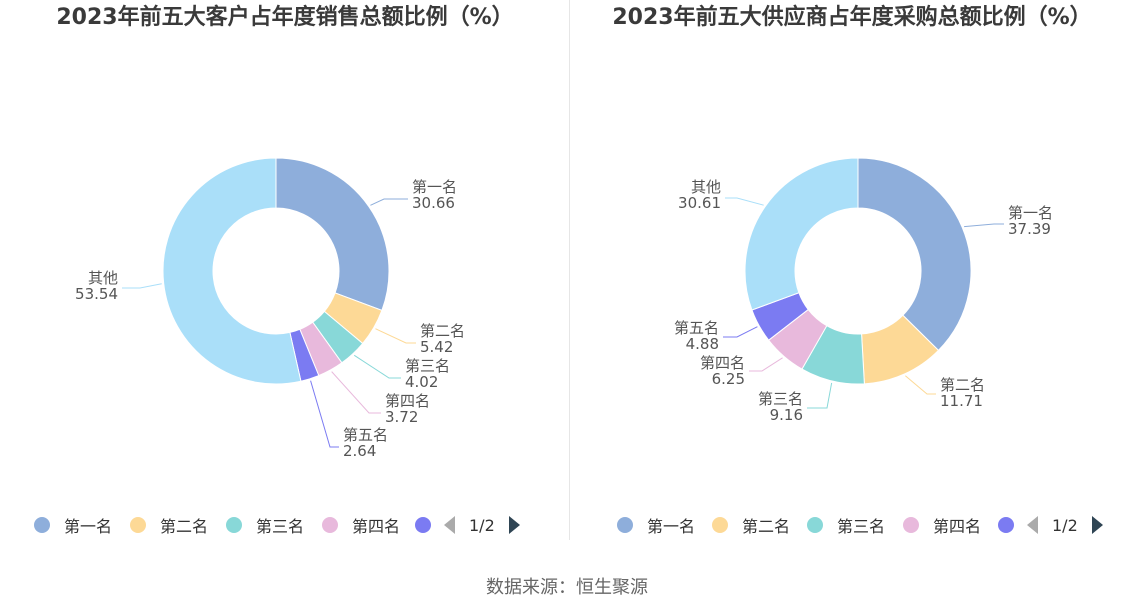 The height and width of the screenshot is (612, 1134). What do you see at coordinates (421, 382) in the screenshot?
I see `slice-value-label: 4.02` at bounding box center [421, 382].